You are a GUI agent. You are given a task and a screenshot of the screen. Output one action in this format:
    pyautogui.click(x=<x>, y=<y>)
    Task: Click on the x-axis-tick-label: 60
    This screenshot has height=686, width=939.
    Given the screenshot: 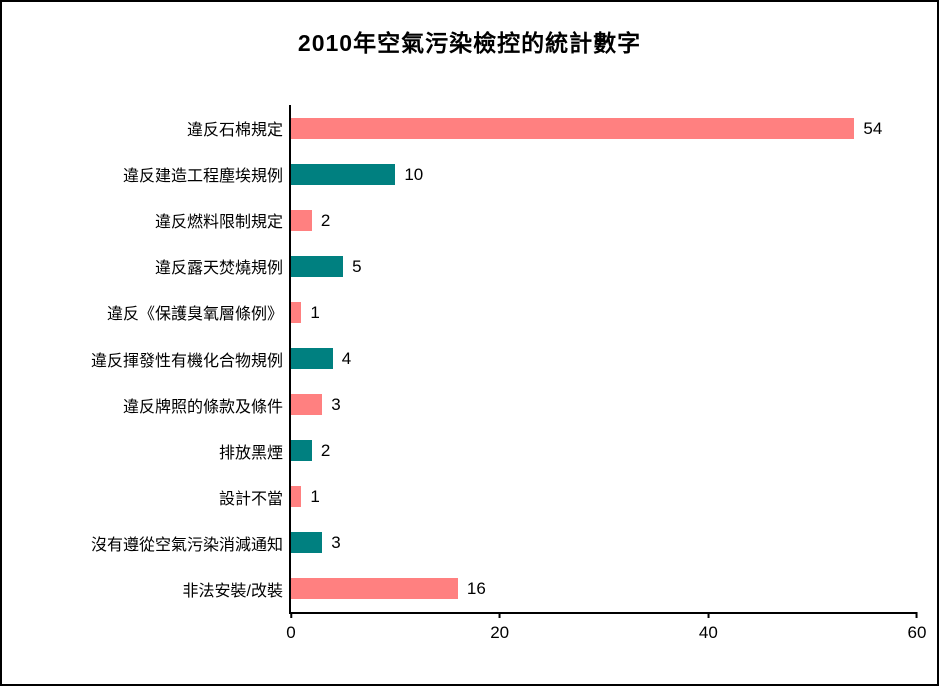 What is the action you would take?
    pyautogui.click(x=917, y=632)
    